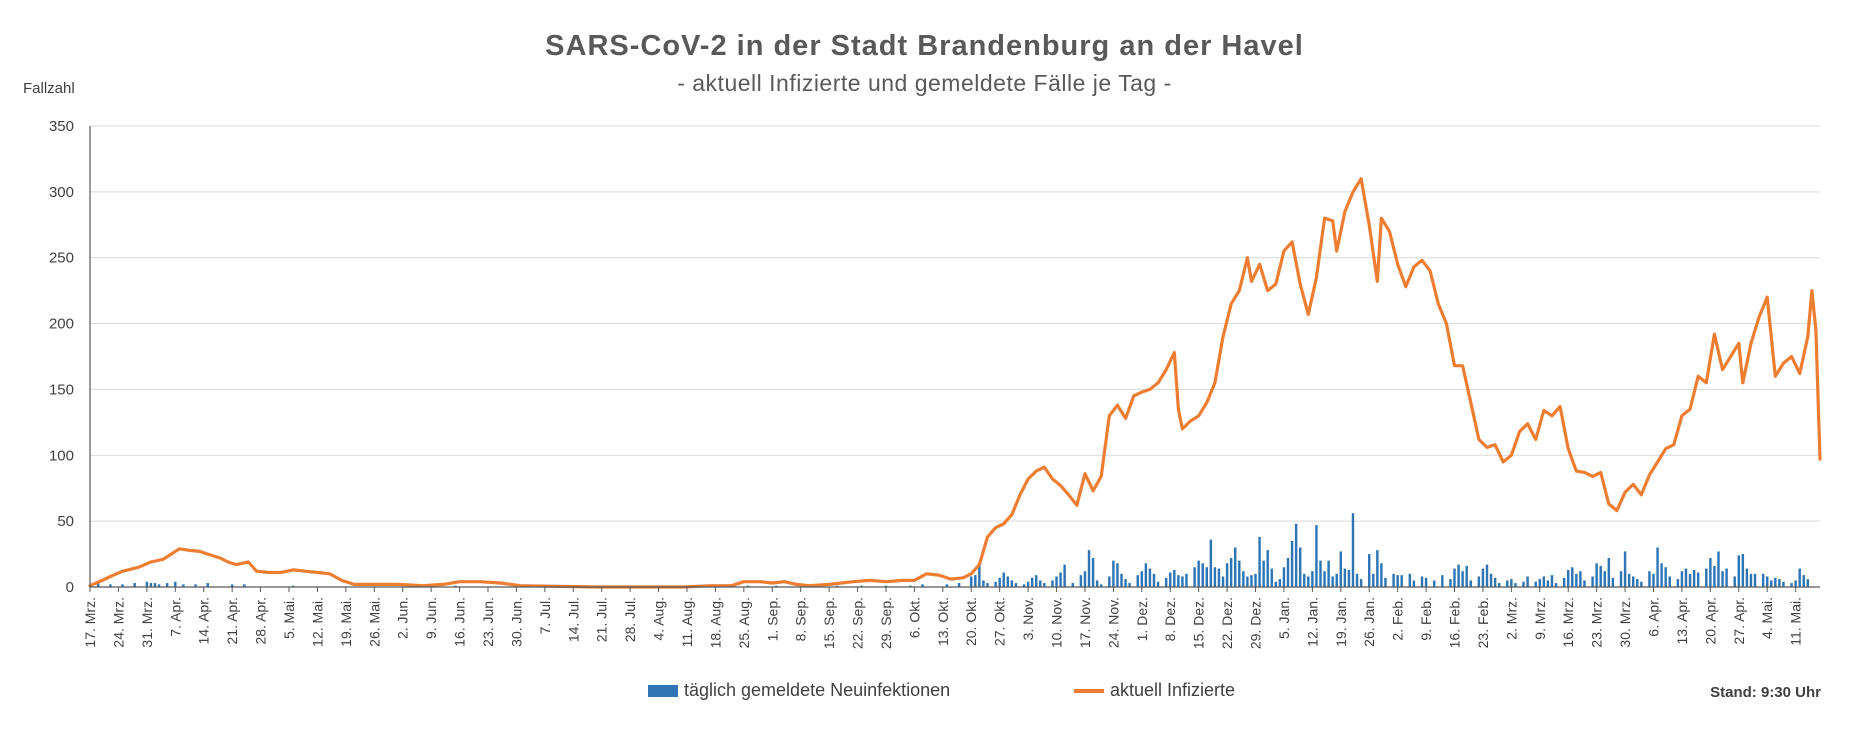  I want to click on x-tick-label: 29. Sep., so click(886, 623).